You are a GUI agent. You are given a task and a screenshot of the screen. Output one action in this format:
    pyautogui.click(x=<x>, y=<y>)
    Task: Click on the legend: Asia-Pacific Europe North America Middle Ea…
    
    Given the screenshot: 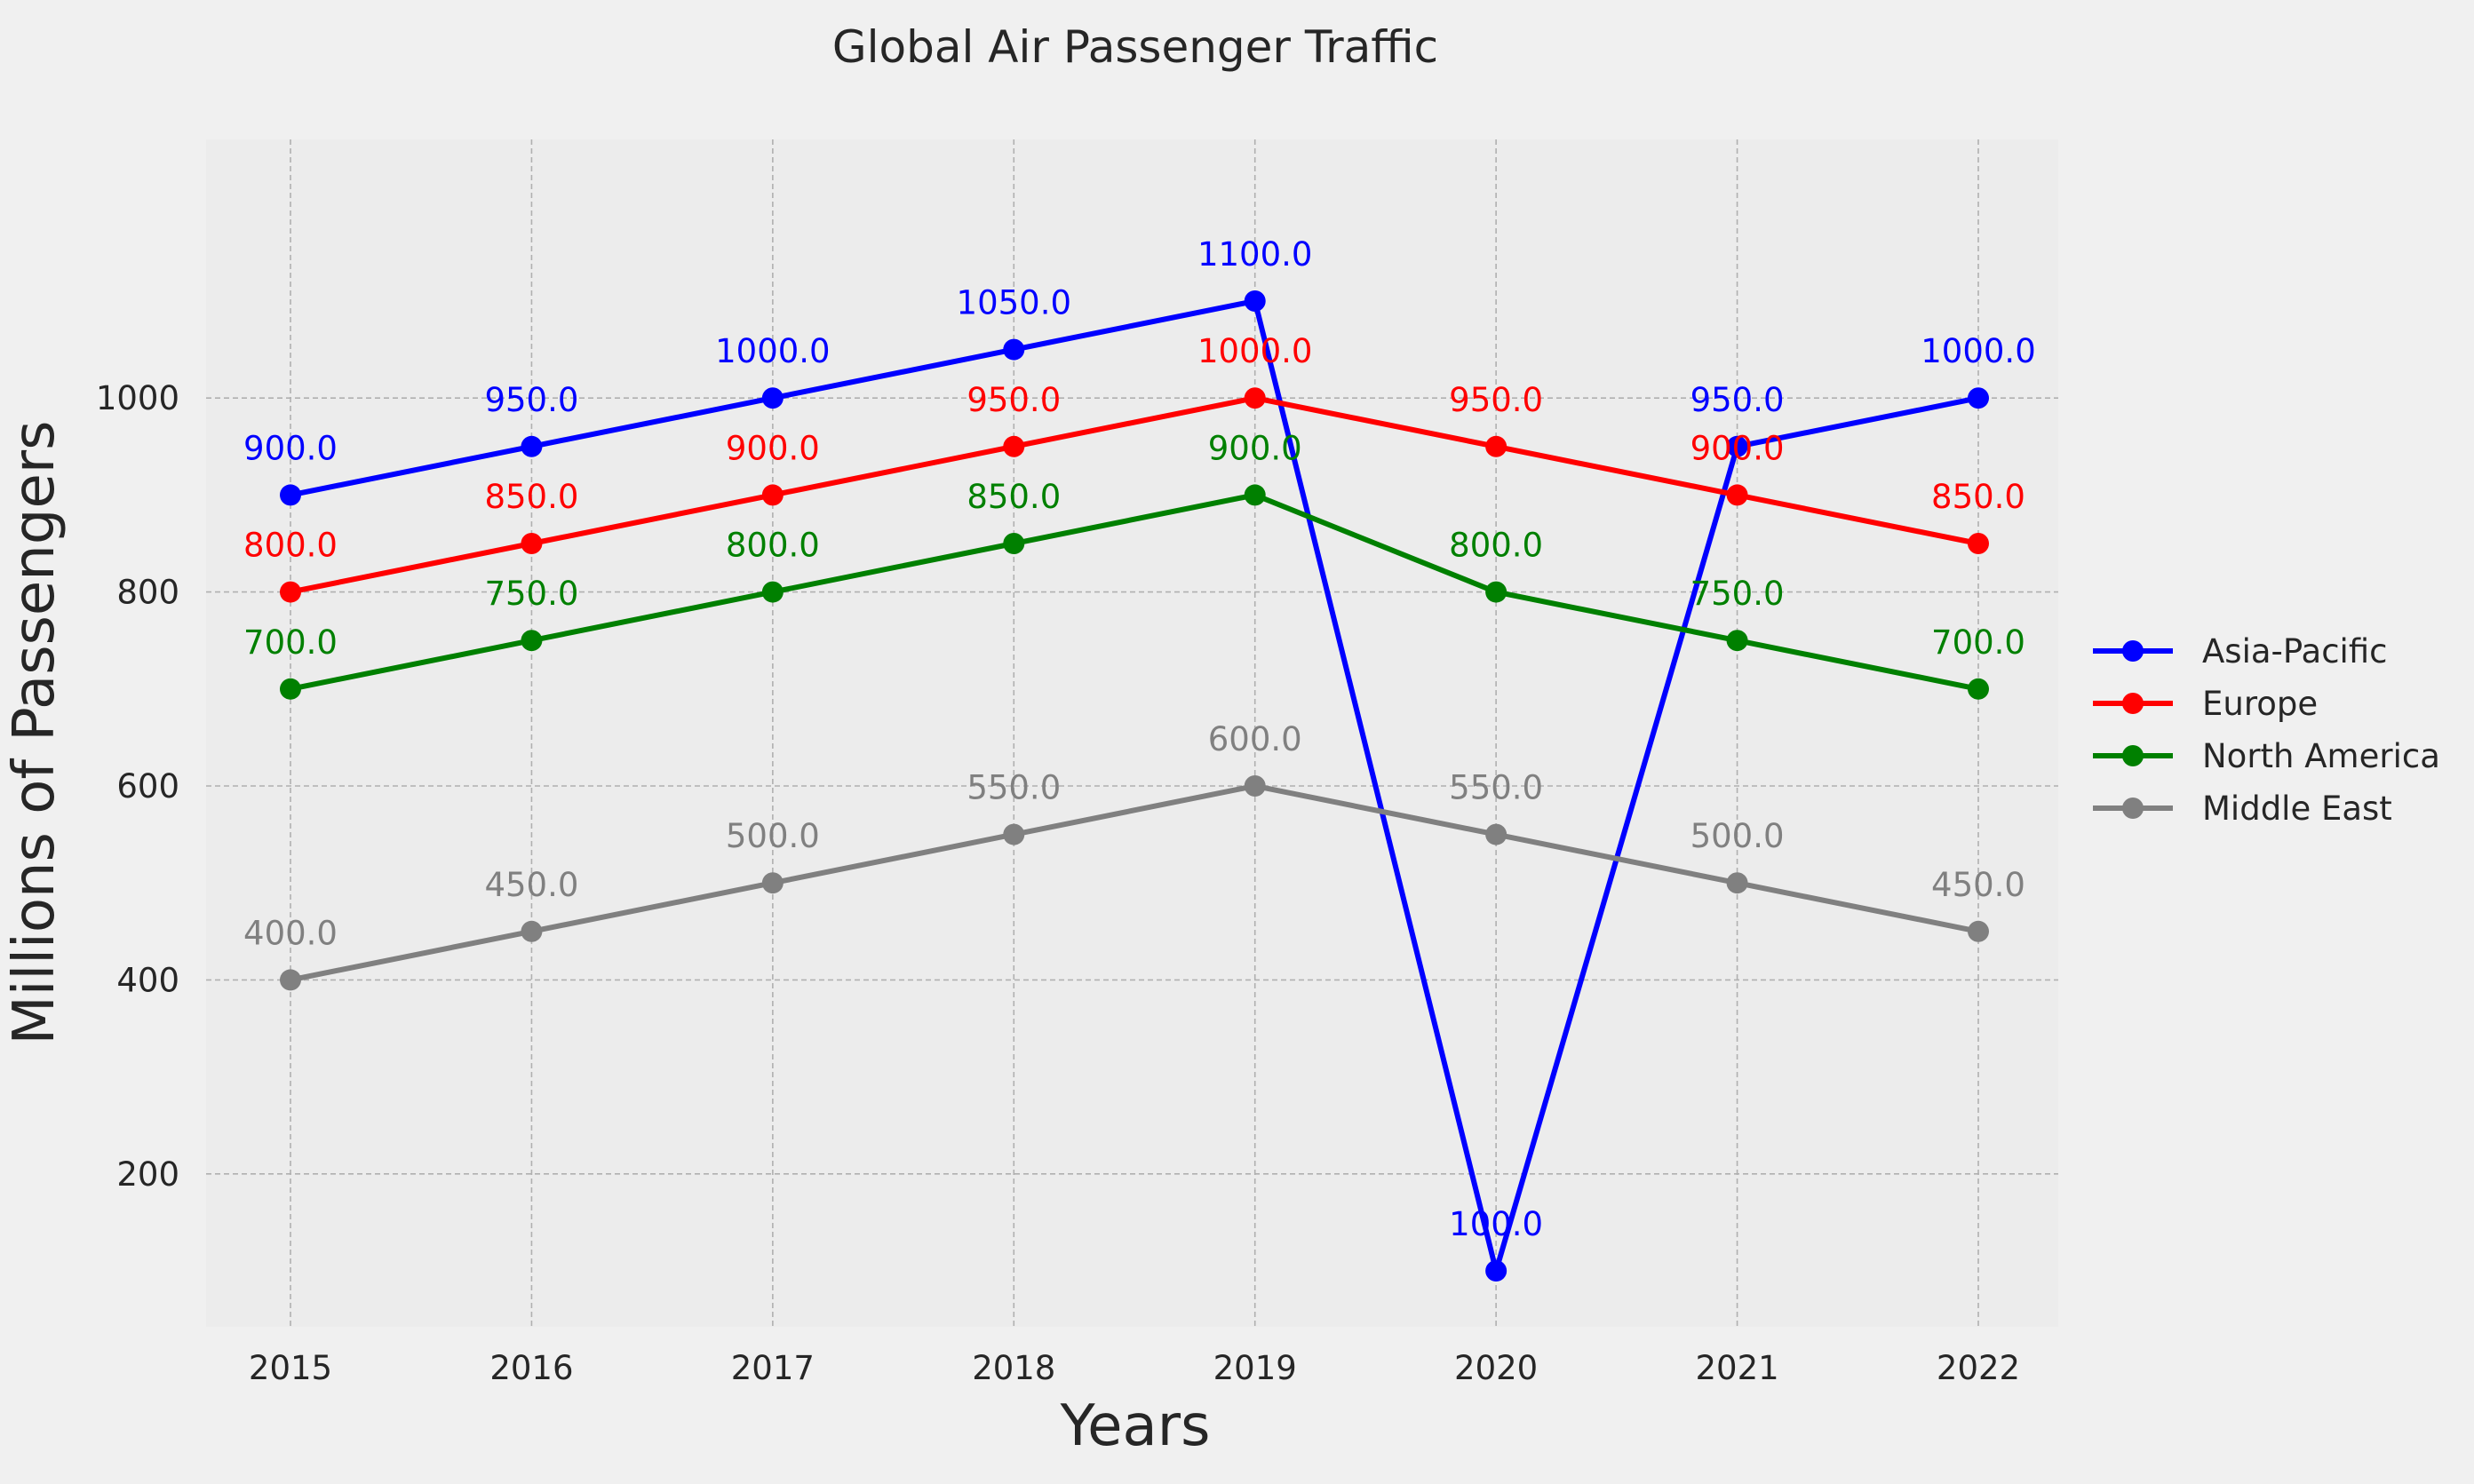 What is the action you would take?
    pyautogui.click(x=2266, y=730)
    